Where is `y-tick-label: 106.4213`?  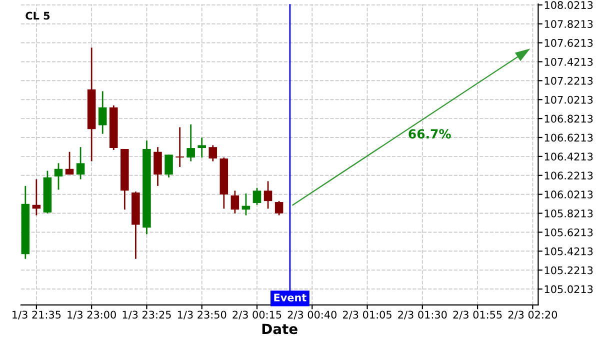 y-tick-label: 106.4213 is located at coordinates (568, 156).